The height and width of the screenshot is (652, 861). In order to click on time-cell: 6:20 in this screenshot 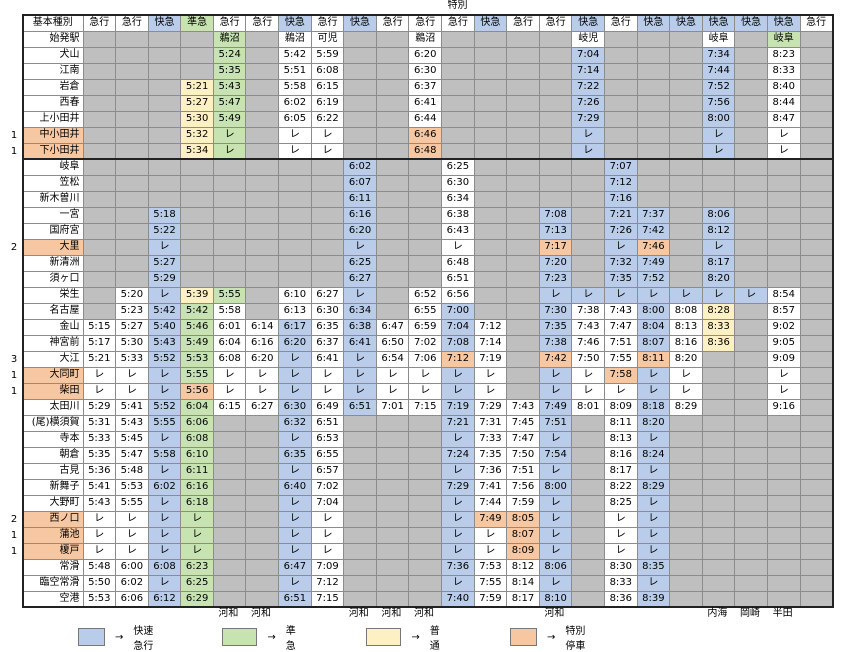, I will do `click(295, 343)`.